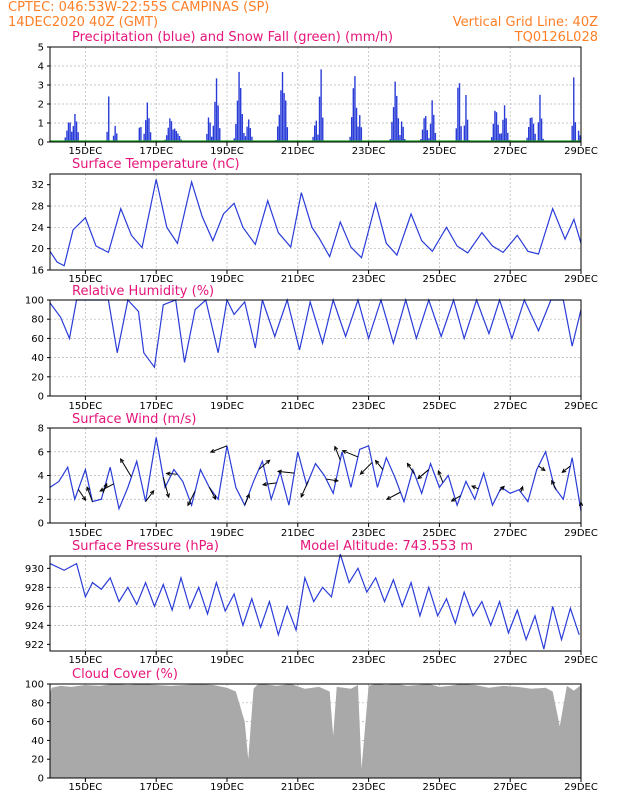 The height and width of the screenshot is (800, 618). What do you see at coordinates (581, 660) in the screenshot?
I see `x-tick-label: 29DEC` at bounding box center [581, 660].